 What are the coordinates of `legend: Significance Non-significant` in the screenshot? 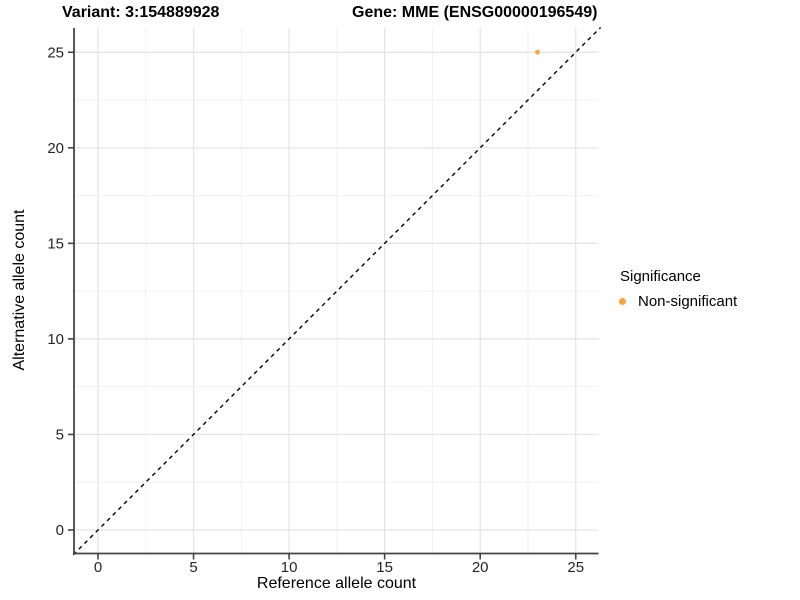 It's located at (677, 289).